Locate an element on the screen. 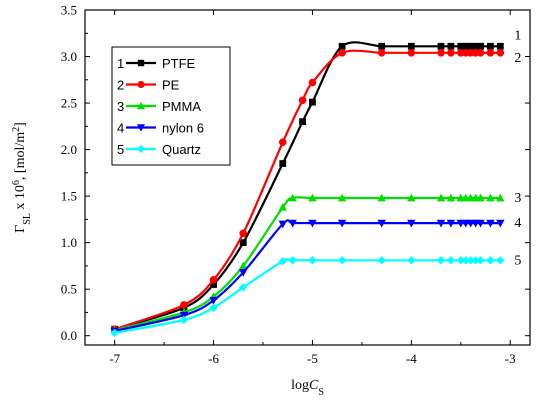 The image size is (550, 405). y-axis-title: ΓSL x 106, [mol/m2] is located at coordinates (22, 177).